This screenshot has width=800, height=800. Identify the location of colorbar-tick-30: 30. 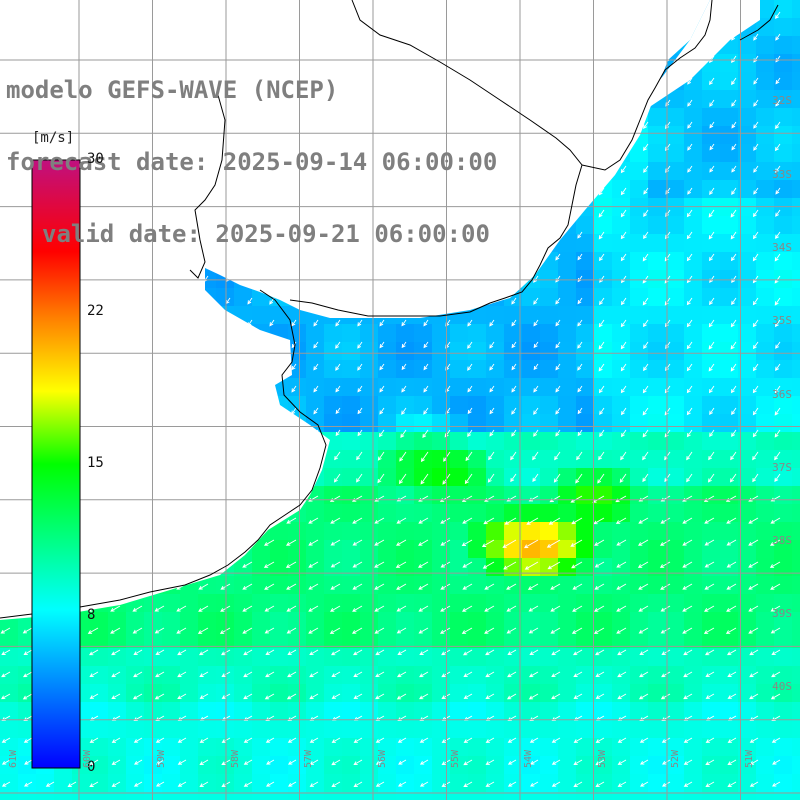
(95, 159).